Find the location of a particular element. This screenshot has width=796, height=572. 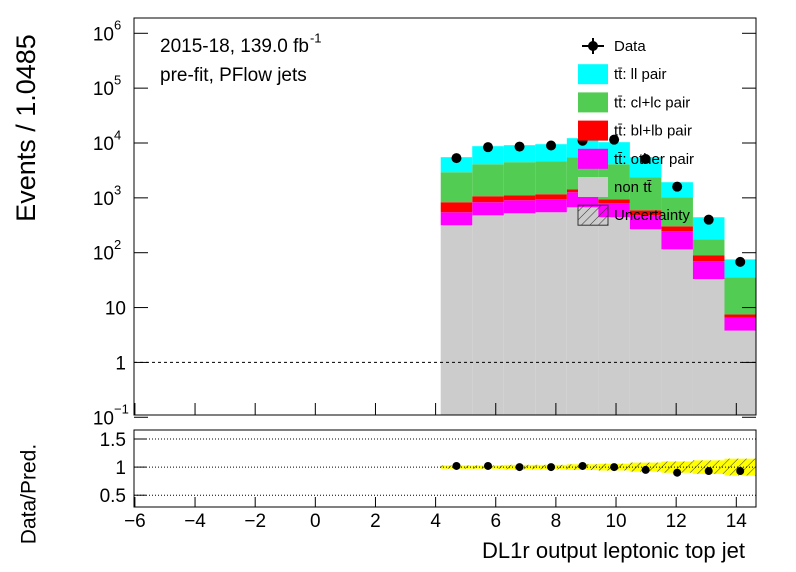

x-tick-label: 4 is located at coordinates (435, 521).